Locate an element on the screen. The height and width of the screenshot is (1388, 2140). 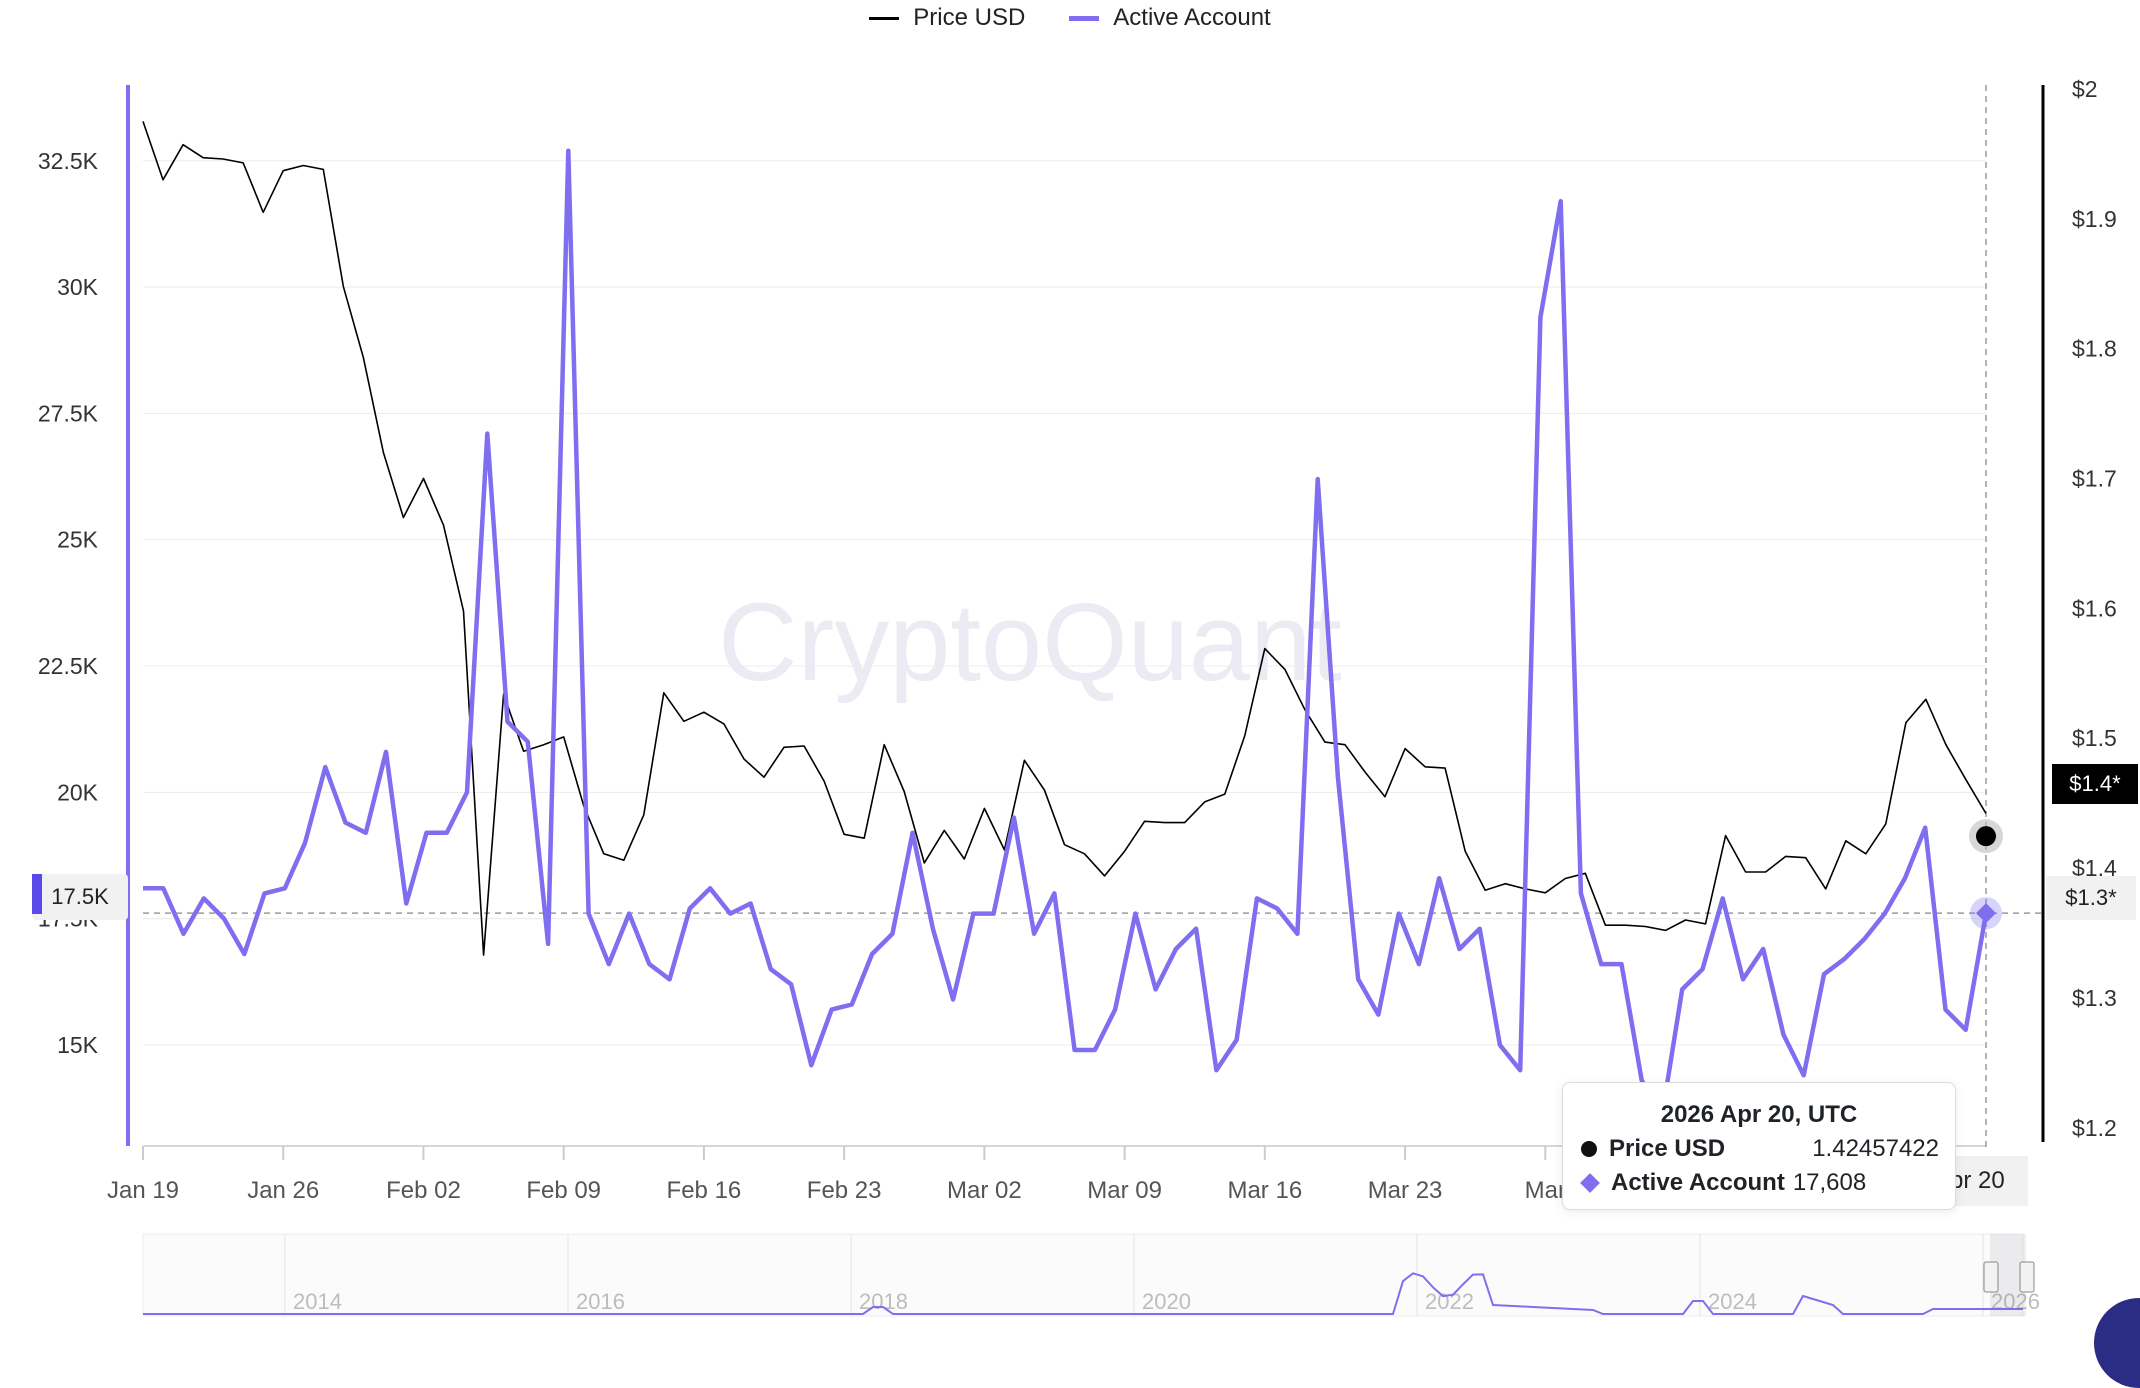
y-left-tick-label: 22.5K is located at coordinates (68, 666).